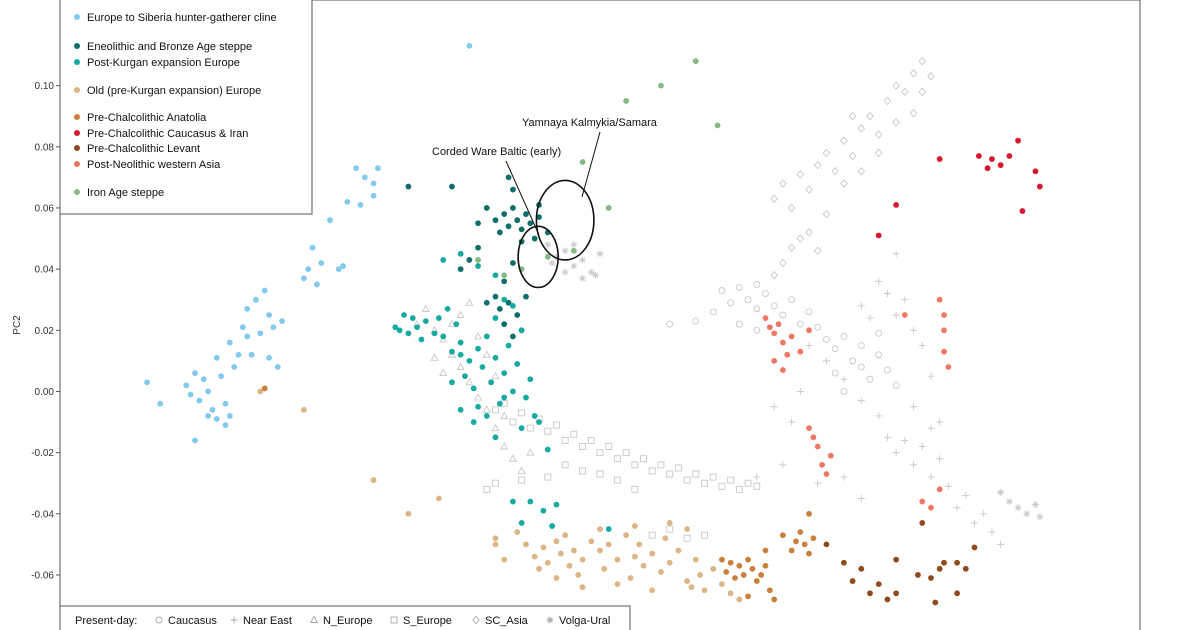 The image size is (1200, 630). What do you see at coordinates (45, 208) in the screenshot?
I see `y-tick-label: 0.06` at bounding box center [45, 208].